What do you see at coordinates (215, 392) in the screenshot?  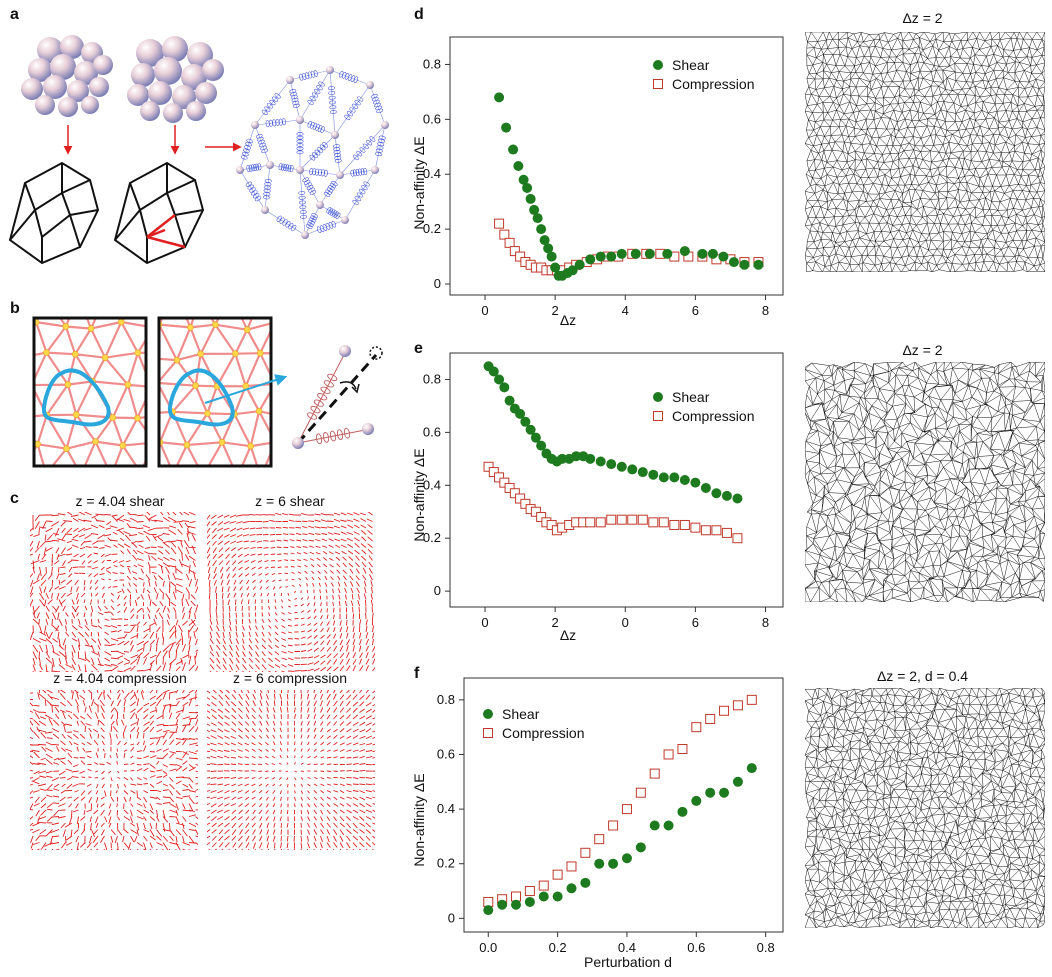 I see `lattice-edges` at bounding box center [215, 392].